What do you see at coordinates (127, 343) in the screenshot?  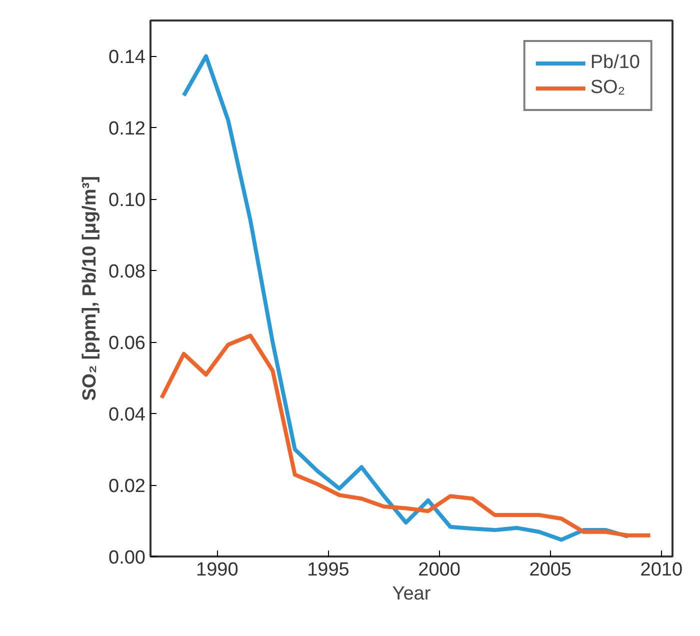 I see `y-tick-label: 0.06` at bounding box center [127, 343].